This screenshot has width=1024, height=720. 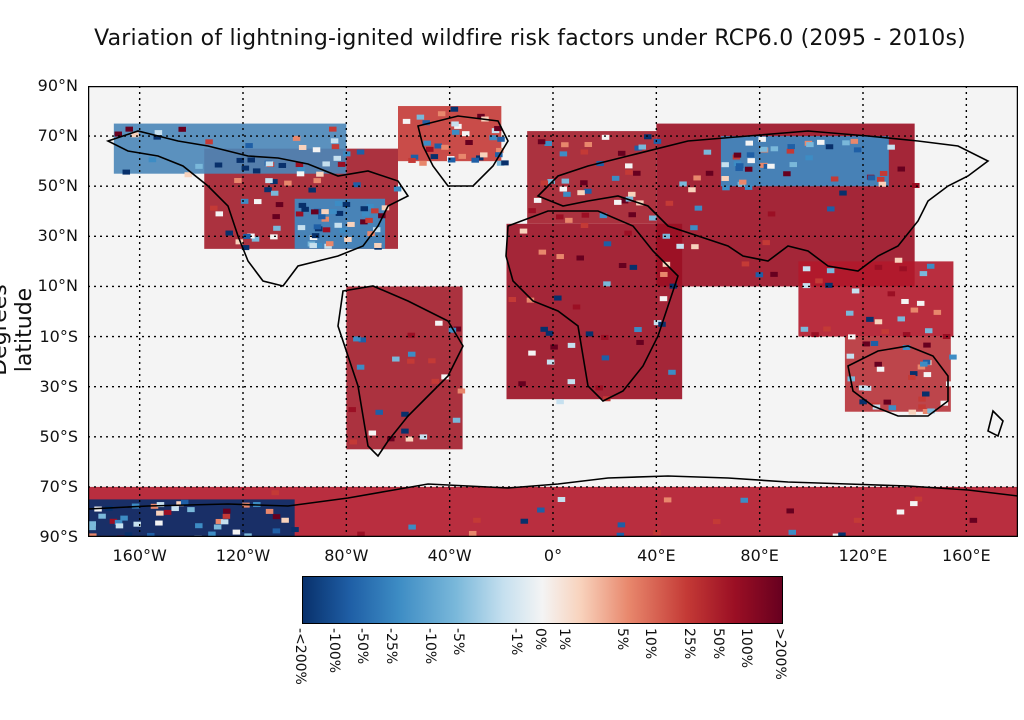 I want to click on lon-tick-label: 160°E, so click(x=966, y=555).